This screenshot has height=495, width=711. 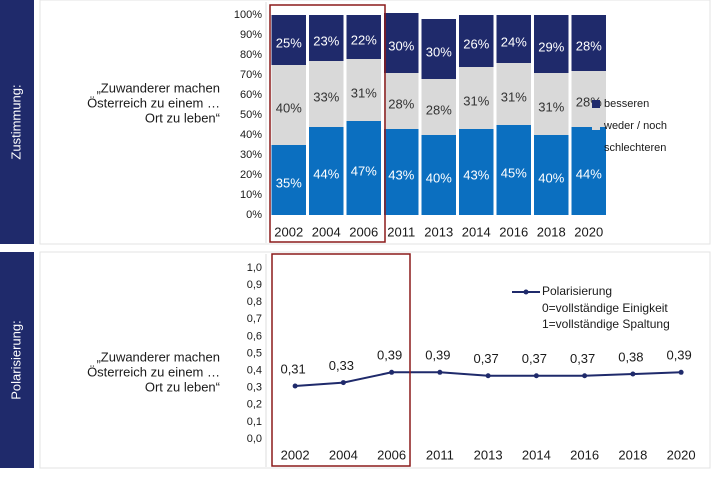 What do you see at coordinates (251, 115) in the screenshot?
I see `y-tick-label: 50%` at bounding box center [251, 115].